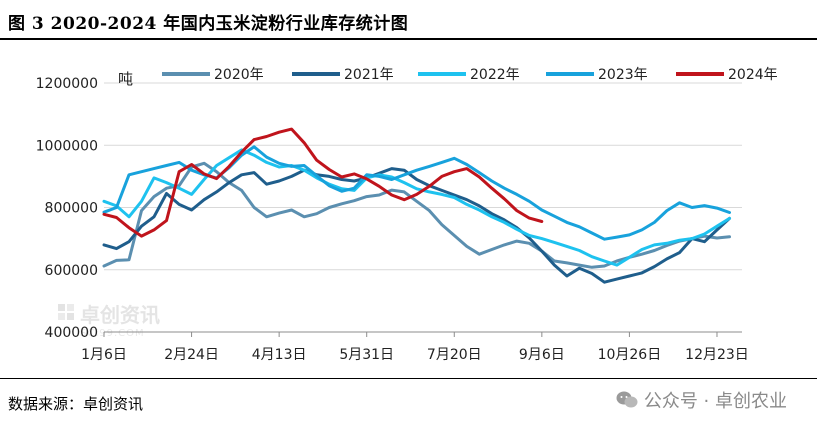  Describe the element at coordinates (542, 355) in the screenshot. I see `x-tick-label: 9月6日` at that location.